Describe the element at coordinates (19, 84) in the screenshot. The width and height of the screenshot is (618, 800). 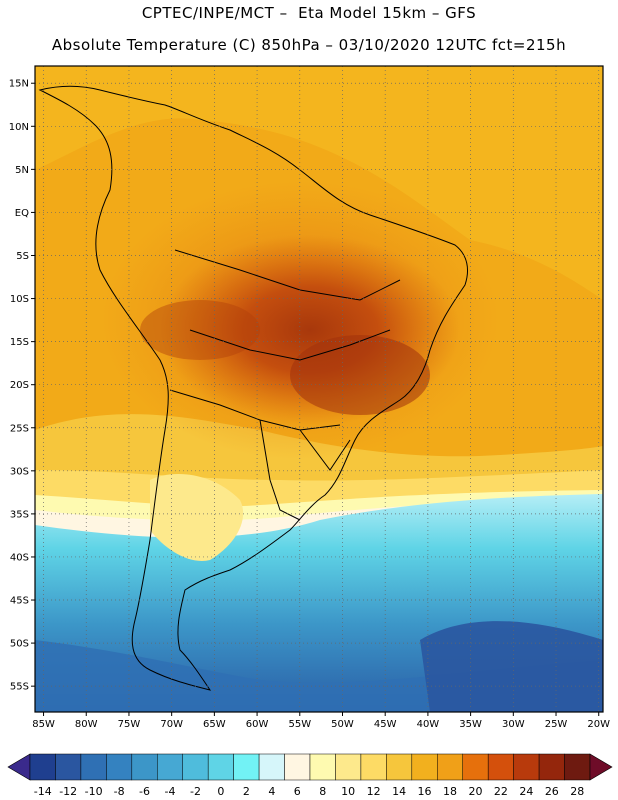
I see `lat-tick-label: 15N` at that location.